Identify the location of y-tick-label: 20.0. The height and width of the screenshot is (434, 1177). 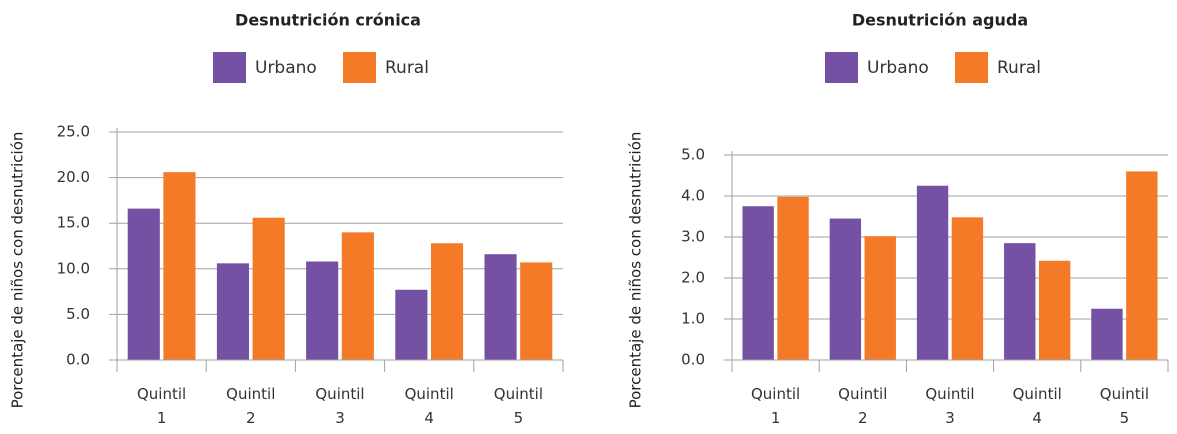
(73, 177).